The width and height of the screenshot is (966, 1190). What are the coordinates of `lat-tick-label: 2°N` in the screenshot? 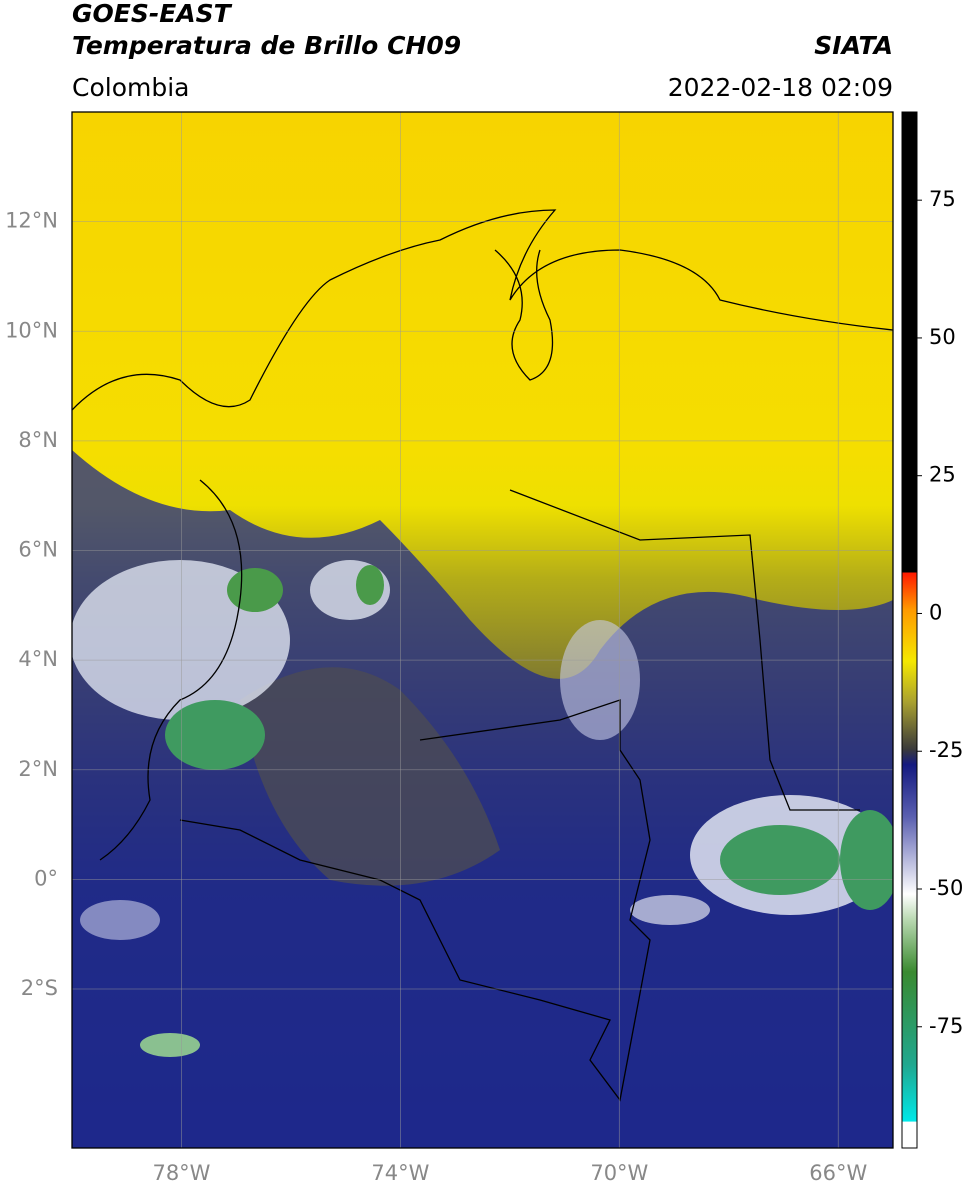 It's located at (38, 769).